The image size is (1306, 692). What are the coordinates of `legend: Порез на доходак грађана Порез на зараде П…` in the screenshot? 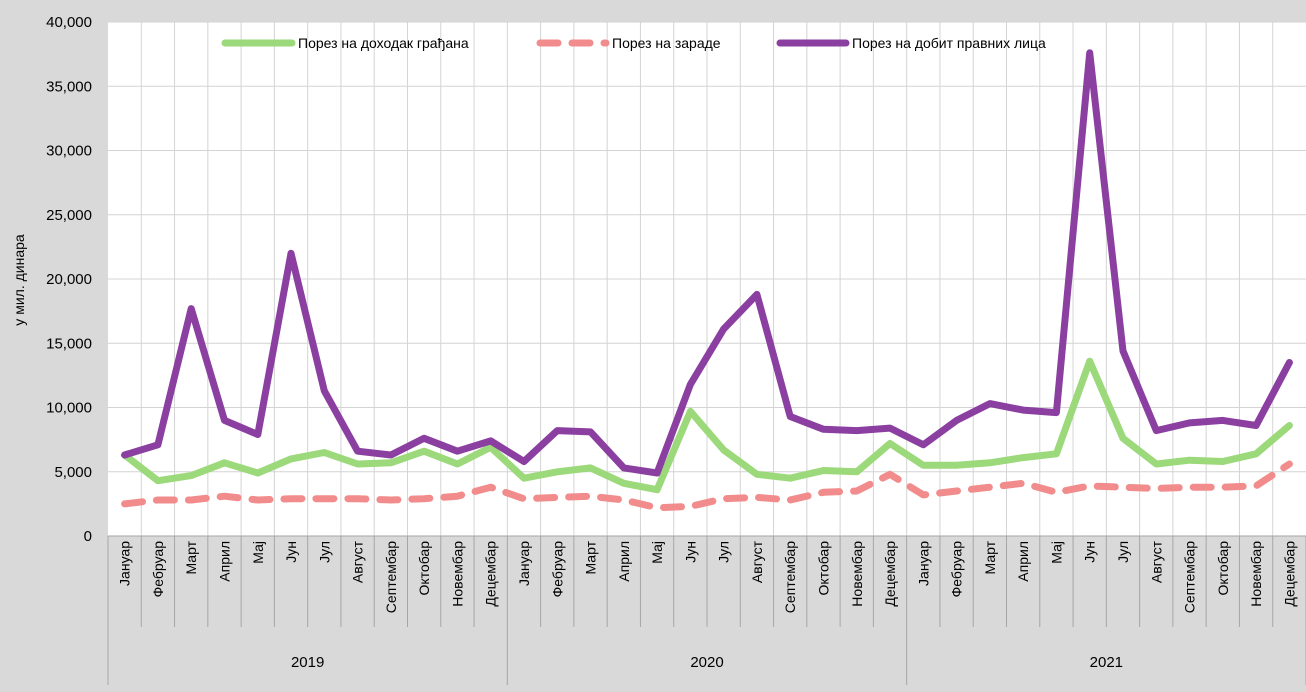 It's located at (633, 43).